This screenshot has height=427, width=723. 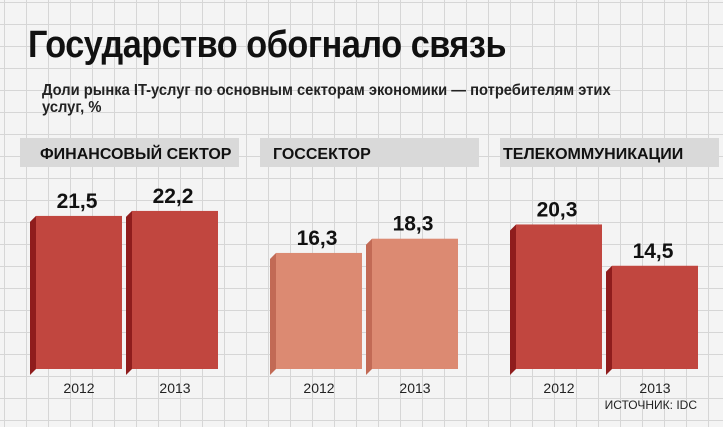 I want to click on bar-госсектор-2012, so click(x=319, y=310).